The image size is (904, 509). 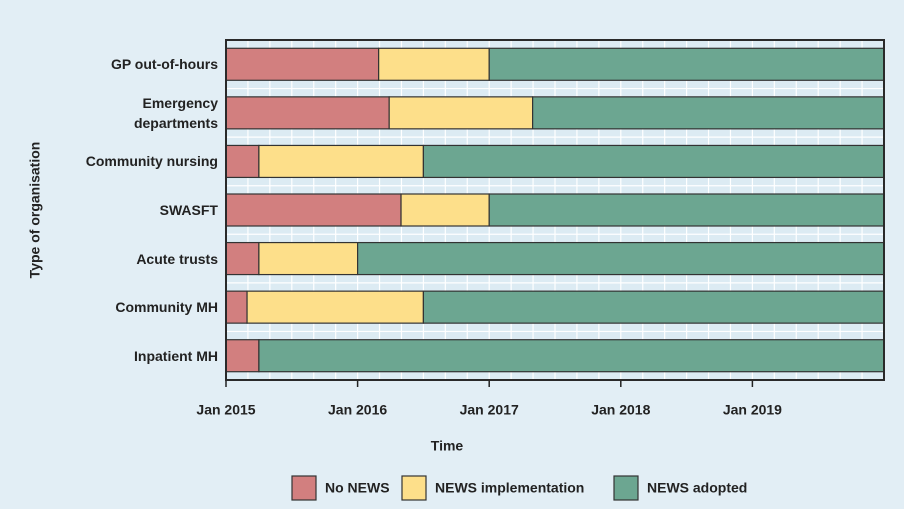 I want to click on y-tick-label: Acute trusts, so click(x=177, y=258).